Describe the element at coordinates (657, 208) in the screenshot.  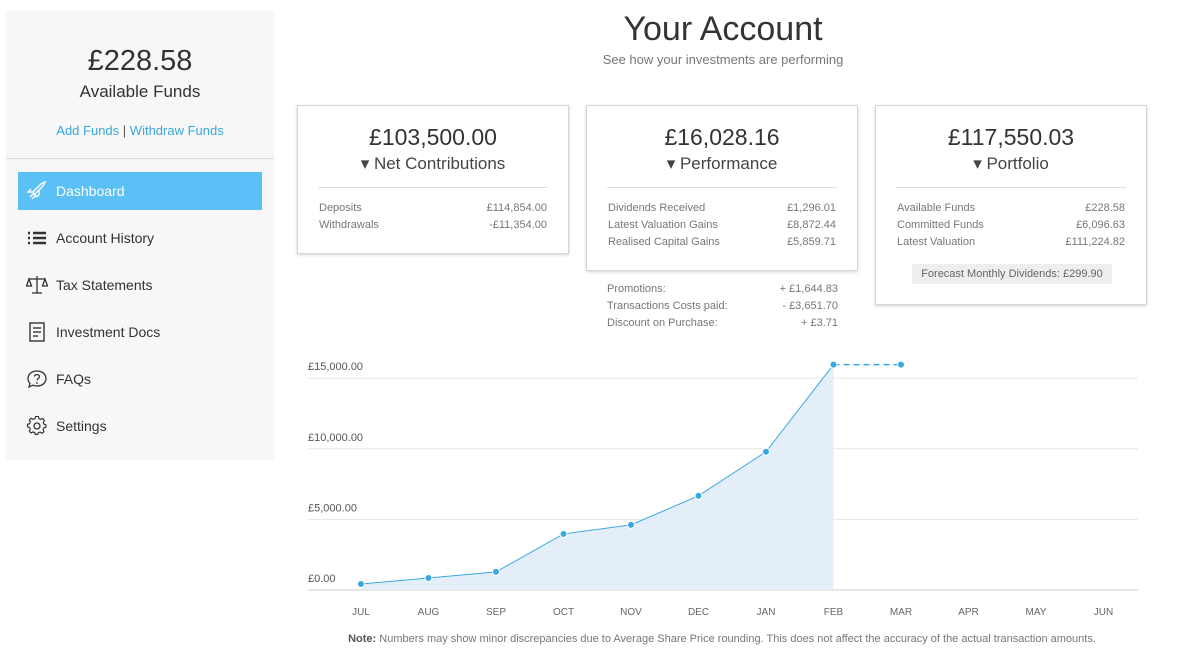
I see `row-label: Dividends Received` at that location.